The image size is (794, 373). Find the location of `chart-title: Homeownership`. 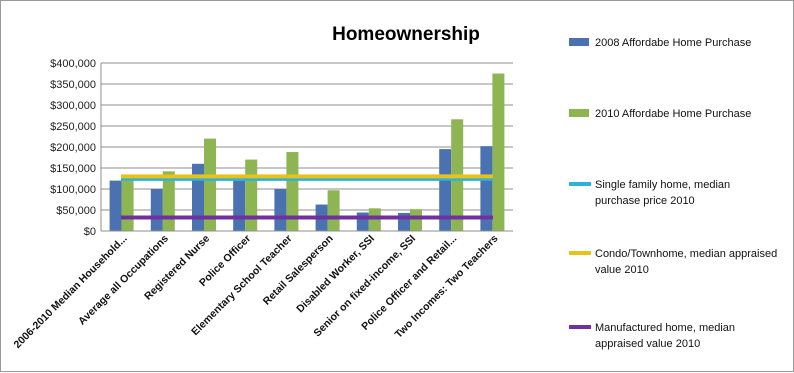

chart-title: Homeownership is located at coordinates (406, 34).